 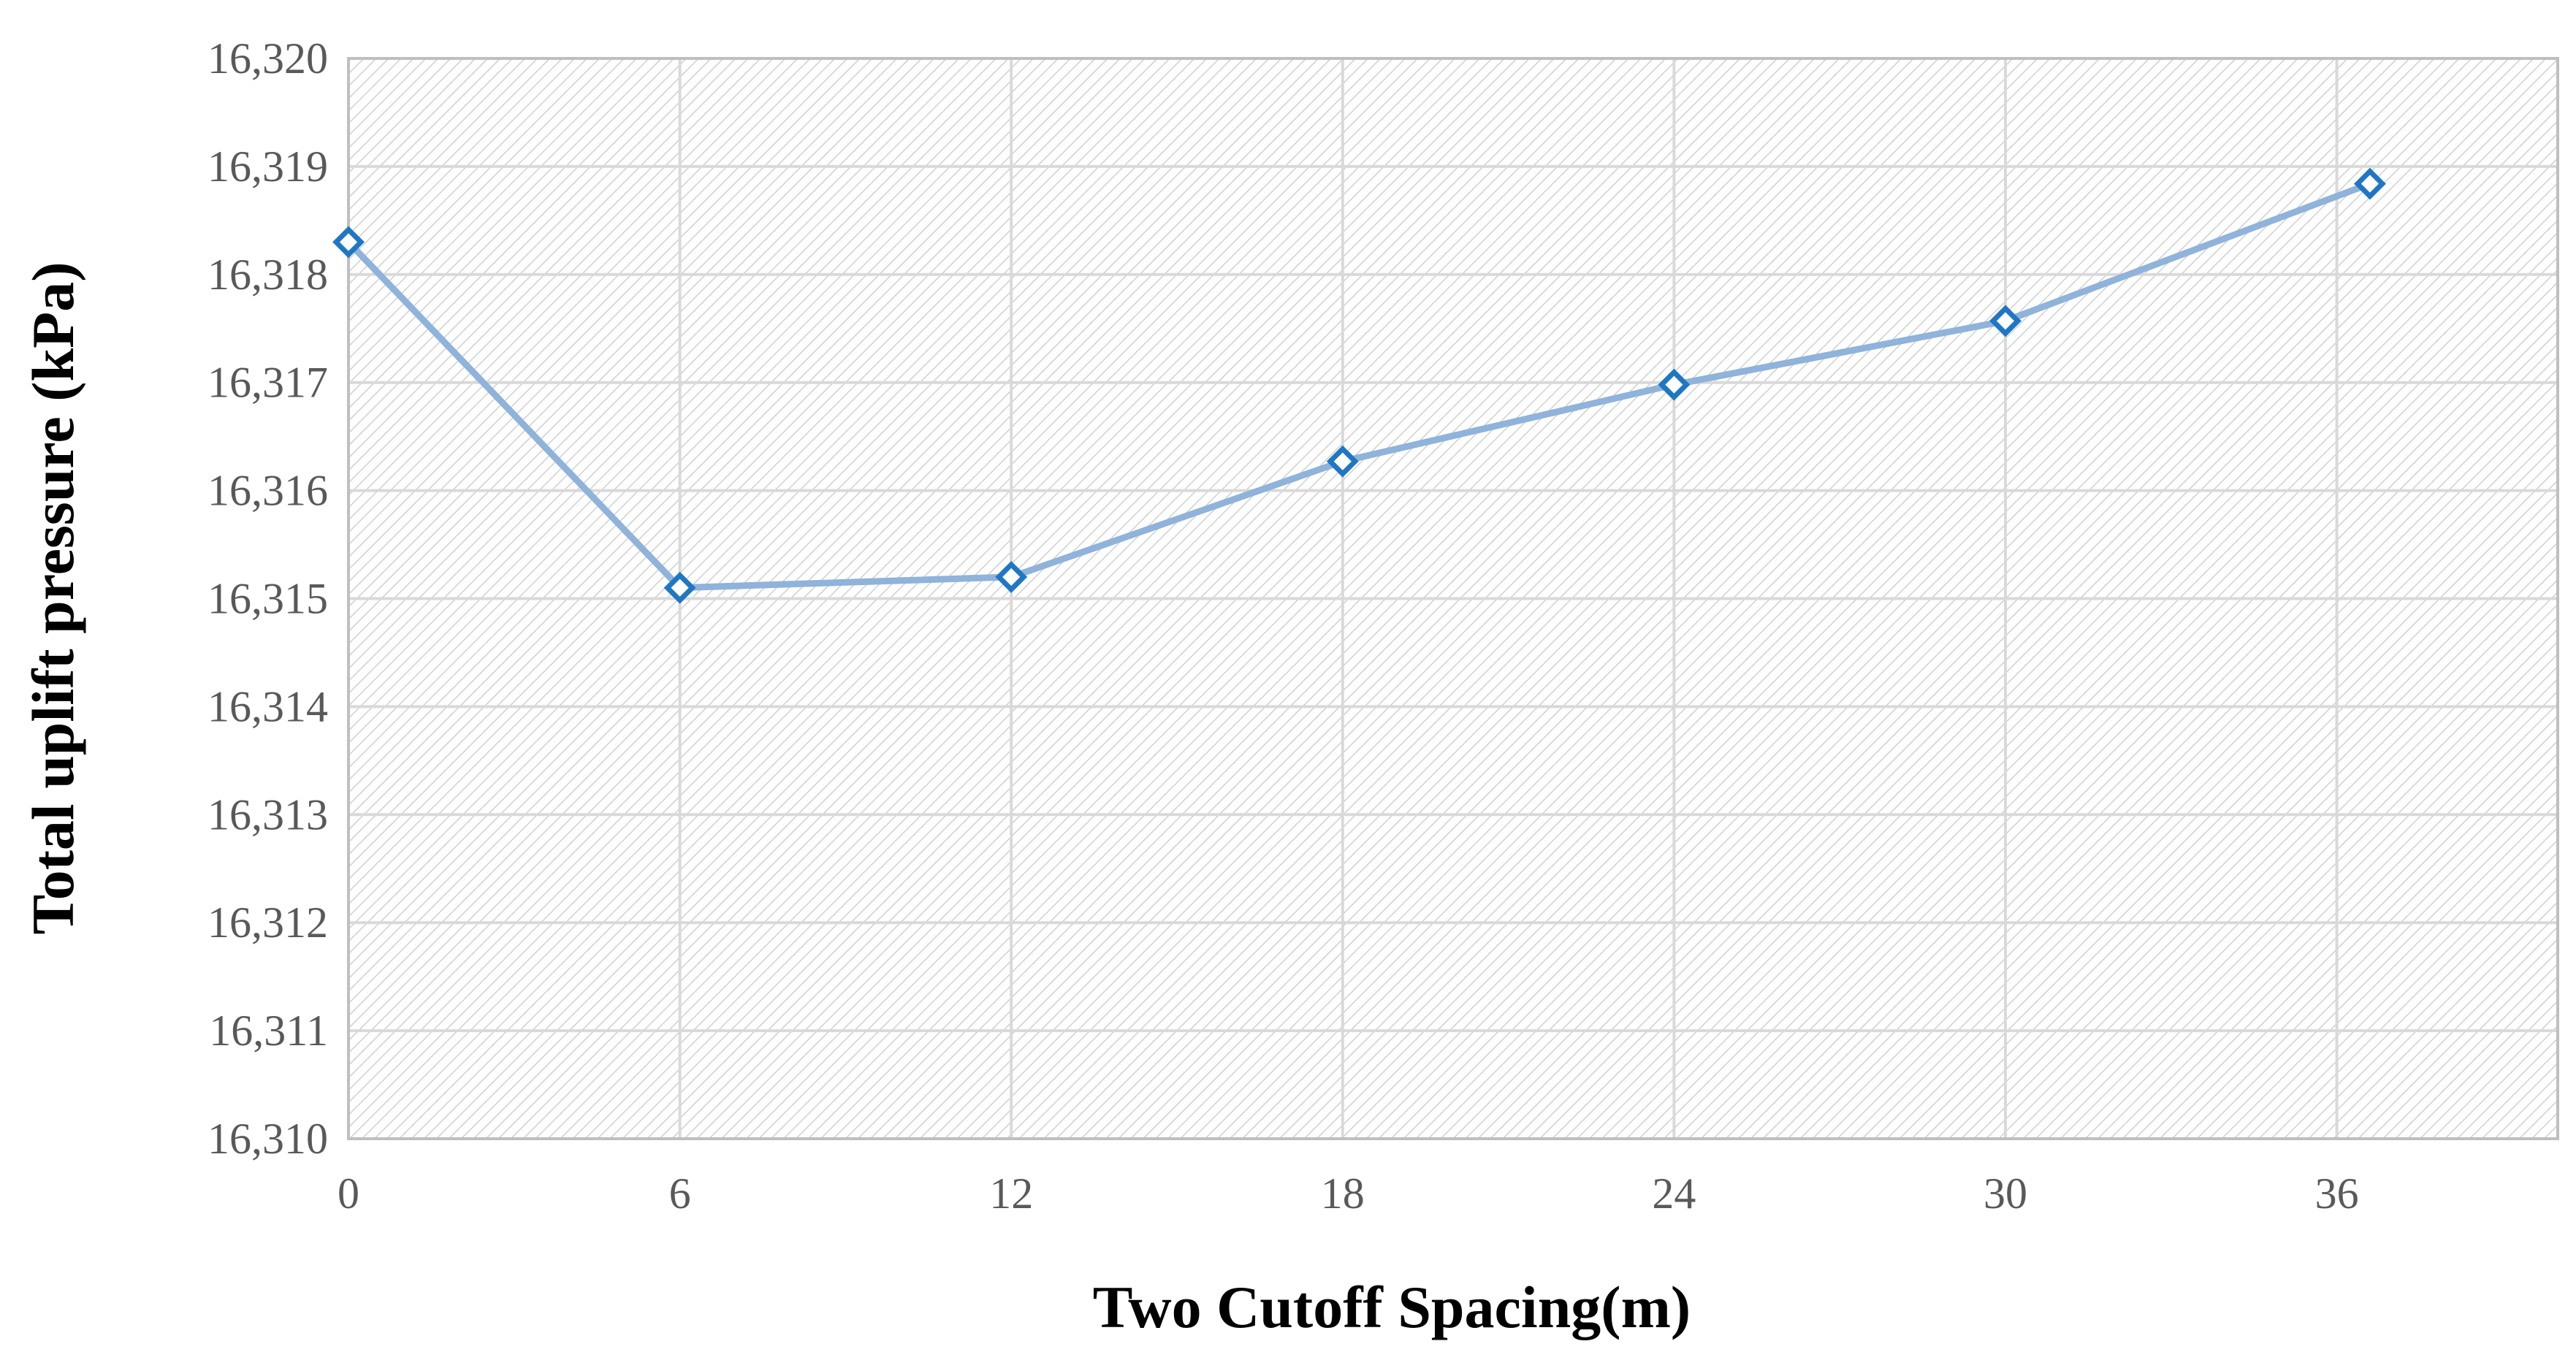 I want to click on y-tick-label: 16,315, so click(x=268, y=599).